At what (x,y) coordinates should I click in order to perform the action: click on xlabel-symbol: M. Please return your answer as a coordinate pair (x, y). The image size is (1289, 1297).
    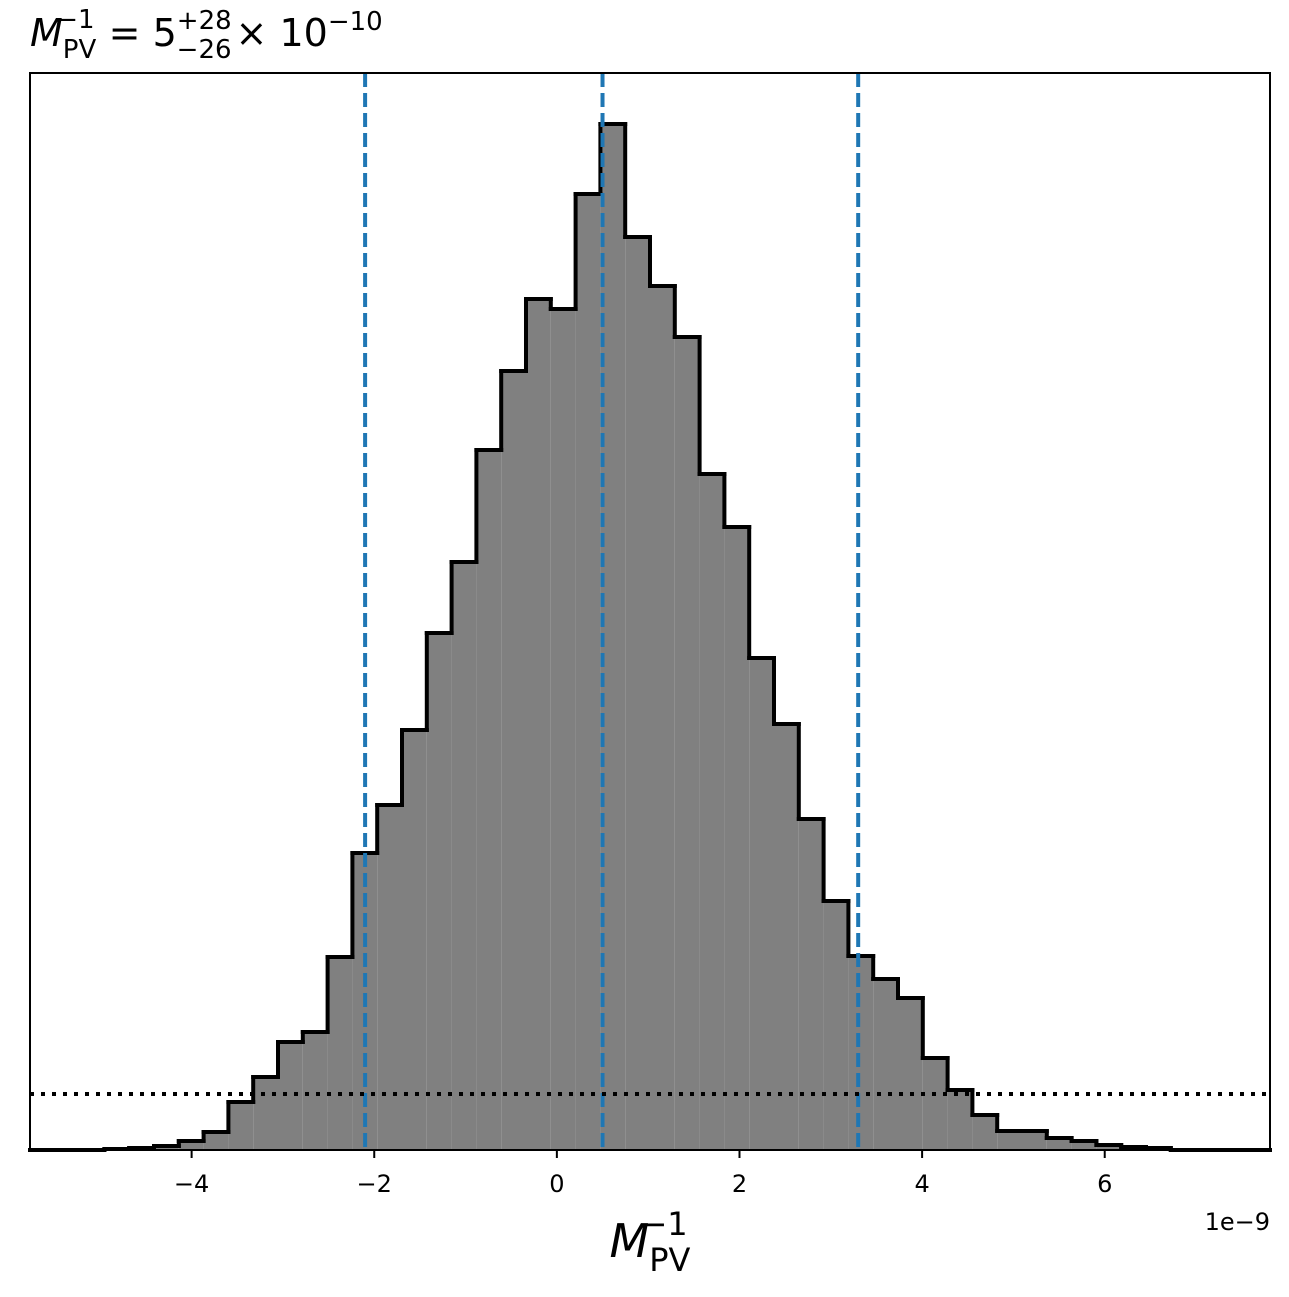
    Looking at the image, I should click on (630, 1241).